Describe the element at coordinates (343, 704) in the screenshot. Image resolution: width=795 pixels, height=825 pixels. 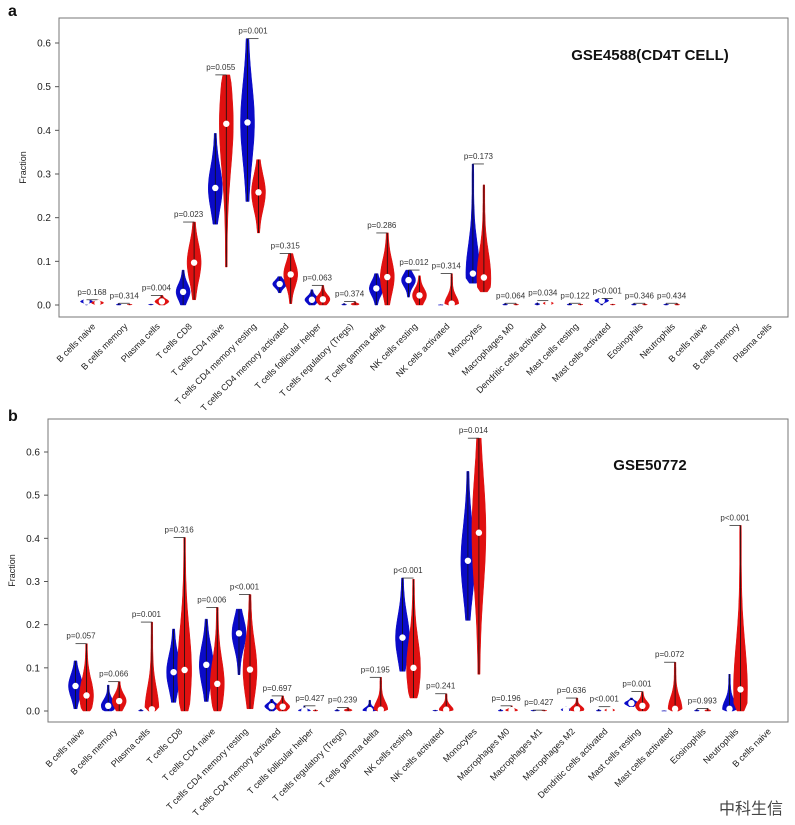
I see `violin-pair: p=0.239` at that location.